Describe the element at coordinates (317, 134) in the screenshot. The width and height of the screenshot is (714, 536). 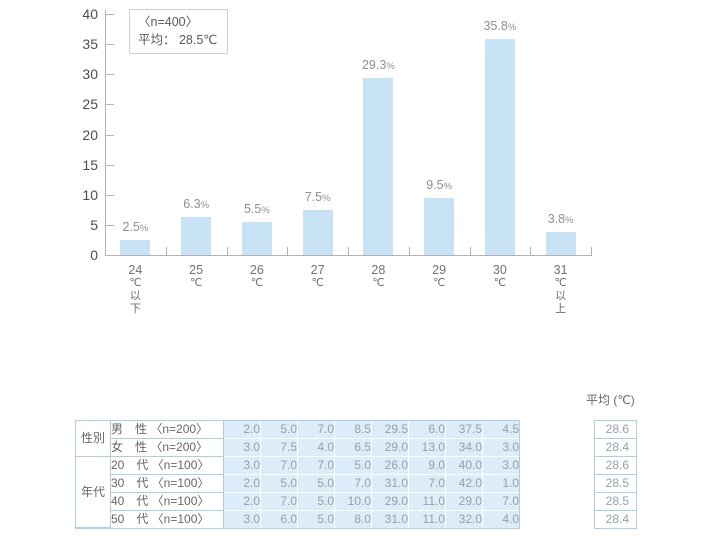
I see `bar-slot: 7.5%` at that location.